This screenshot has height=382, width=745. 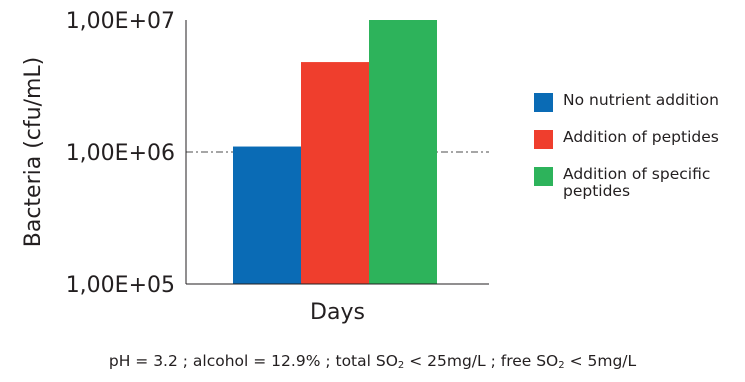 What do you see at coordinates (543, 176) in the screenshot?
I see `legend-swatch-green` at bounding box center [543, 176].